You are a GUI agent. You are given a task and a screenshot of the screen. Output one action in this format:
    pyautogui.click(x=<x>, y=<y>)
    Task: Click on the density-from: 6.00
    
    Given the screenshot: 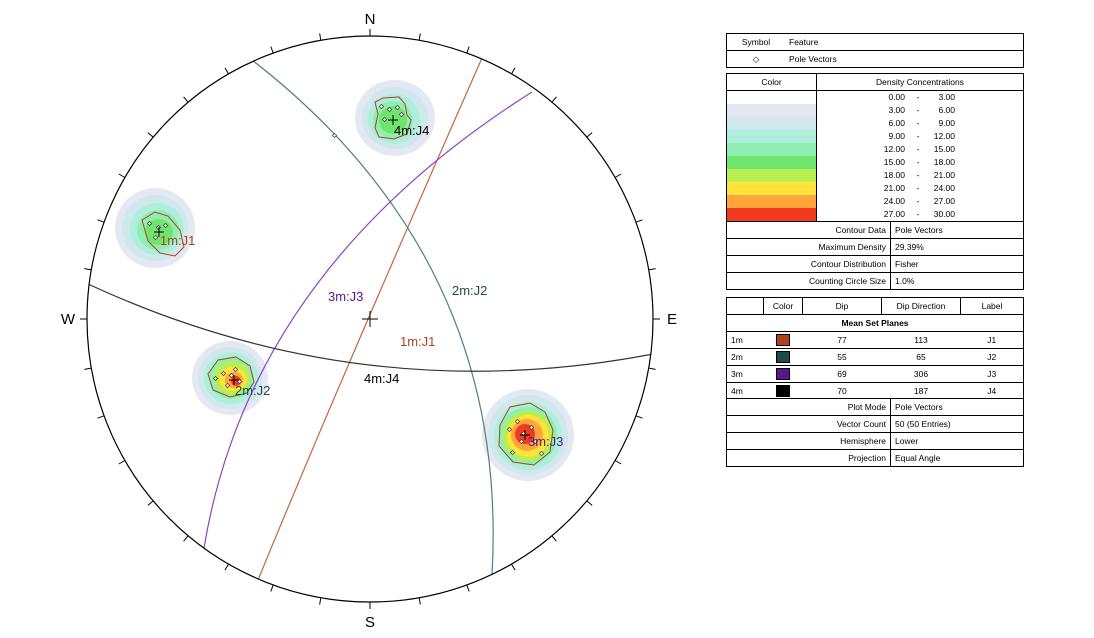 What is the action you would take?
    pyautogui.click(x=896, y=123)
    